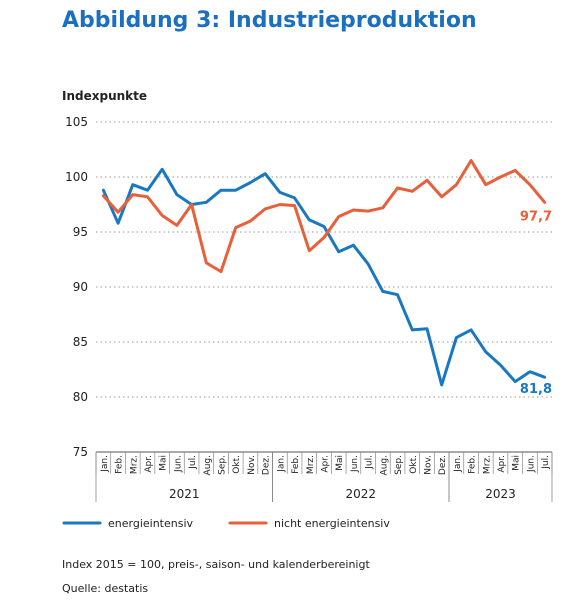 The height and width of the screenshot is (608, 580). I want to click on y-tick-label: 90, so click(80, 287).